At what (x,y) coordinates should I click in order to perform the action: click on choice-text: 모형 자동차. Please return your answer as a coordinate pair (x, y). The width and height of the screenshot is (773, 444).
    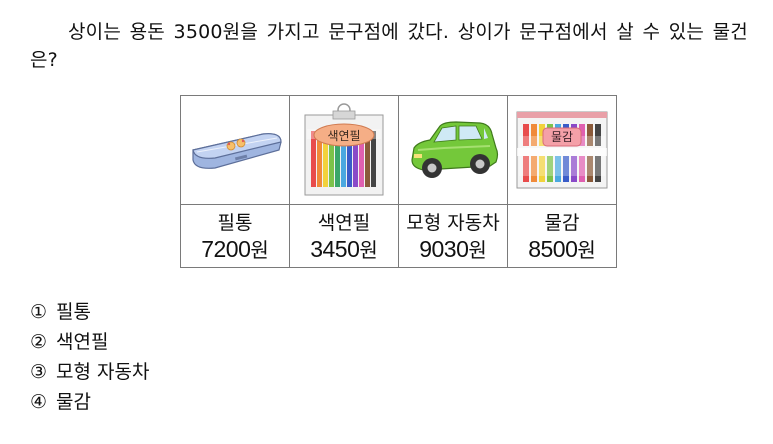
    Looking at the image, I should click on (103, 372).